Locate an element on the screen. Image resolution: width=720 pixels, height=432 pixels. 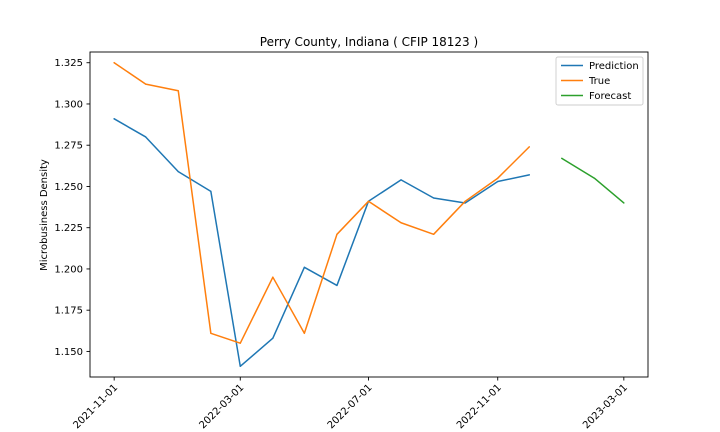
y-tick-label: 1.275 is located at coordinates (68, 146).